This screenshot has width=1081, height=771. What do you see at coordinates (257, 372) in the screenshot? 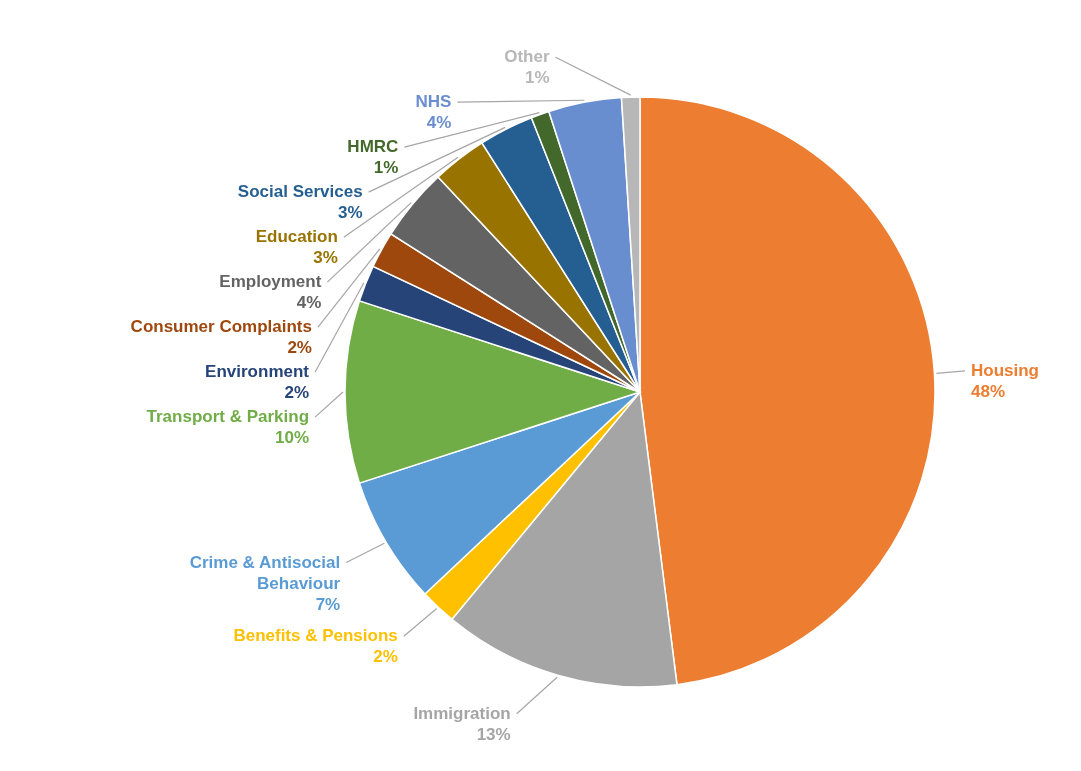
I see `slice-label: Environment` at bounding box center [257, 372].